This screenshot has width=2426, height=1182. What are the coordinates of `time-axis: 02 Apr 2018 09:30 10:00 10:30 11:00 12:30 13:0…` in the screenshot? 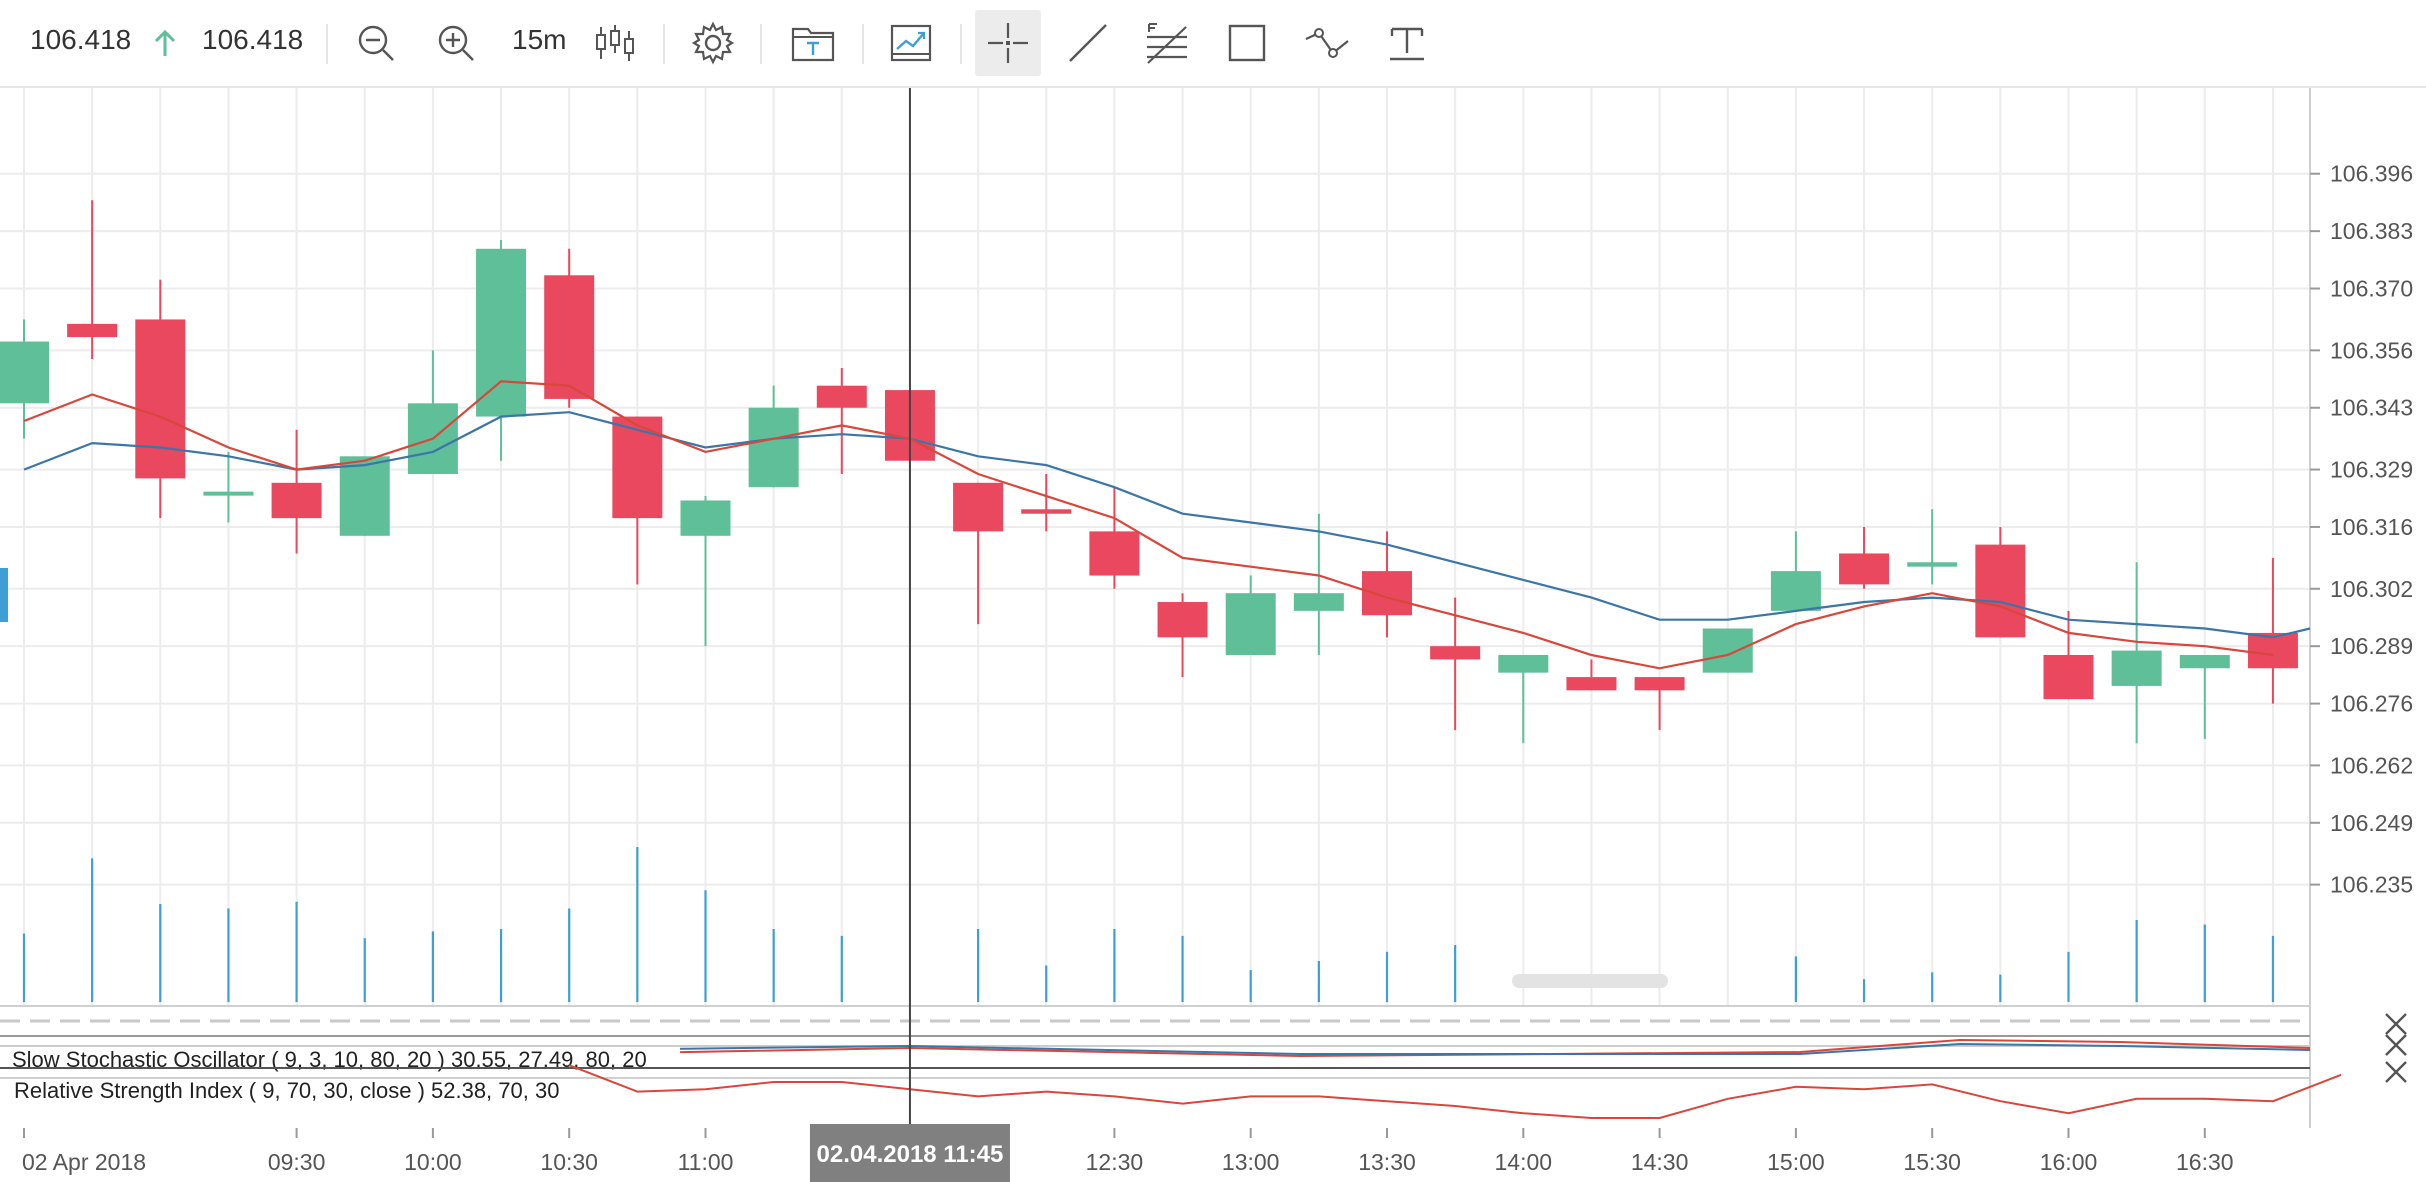 It's located at (1128, 1151).